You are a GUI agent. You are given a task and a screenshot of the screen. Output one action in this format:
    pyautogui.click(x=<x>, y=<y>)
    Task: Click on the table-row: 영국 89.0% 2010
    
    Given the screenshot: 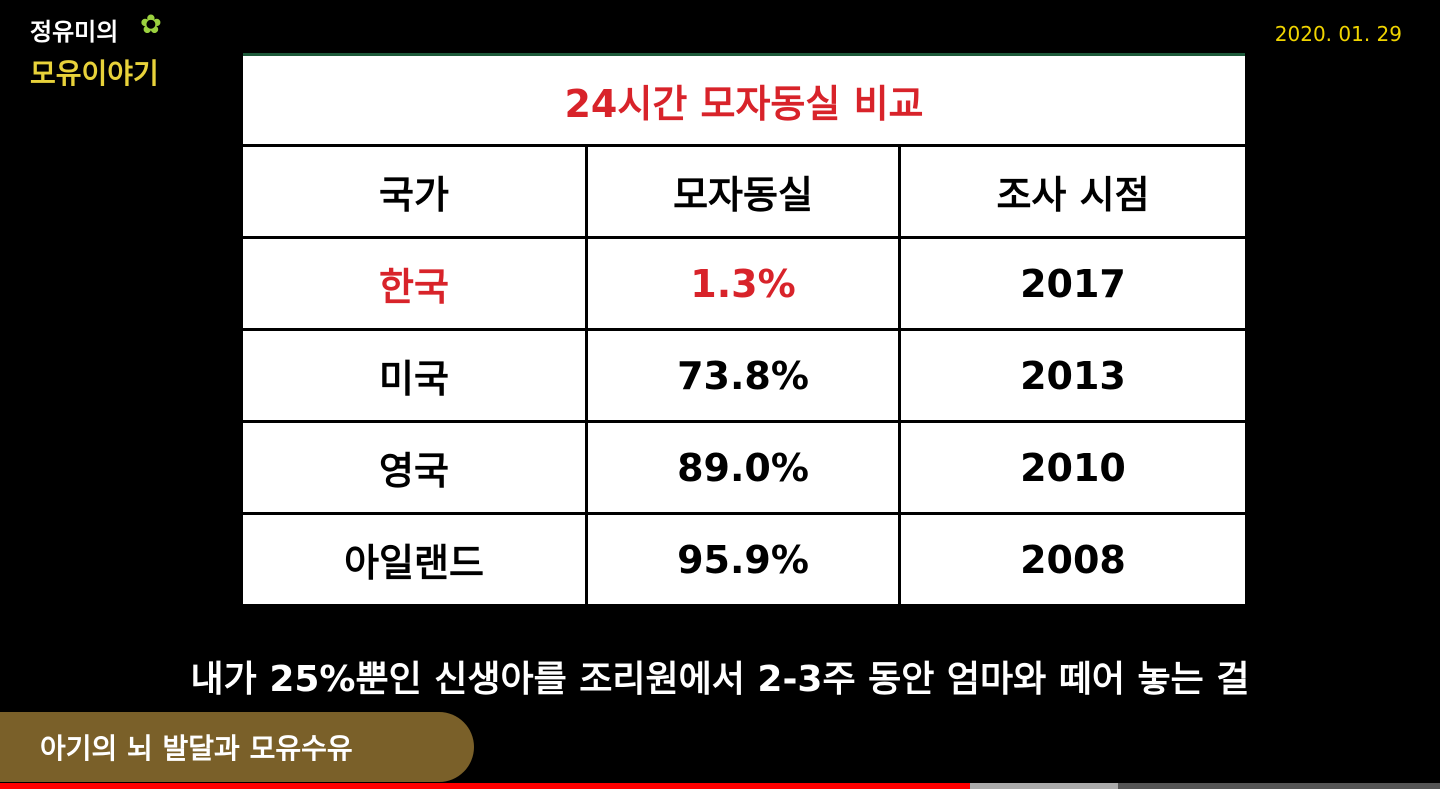 What is the action you would take?
    pyautogui.click(x=744, y=469)
    